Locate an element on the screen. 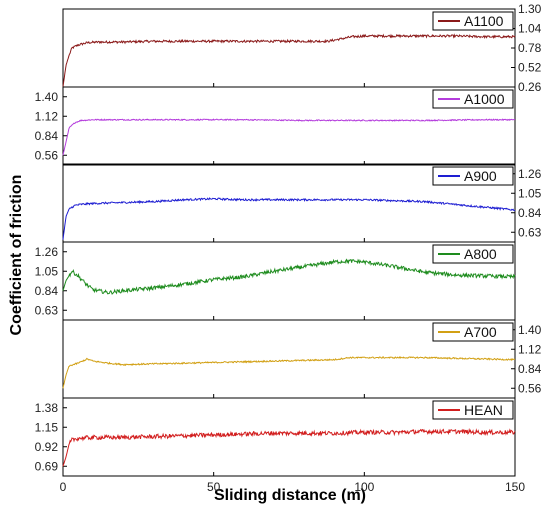  x-tick-label: 100 is located at coordinates (364, 487).